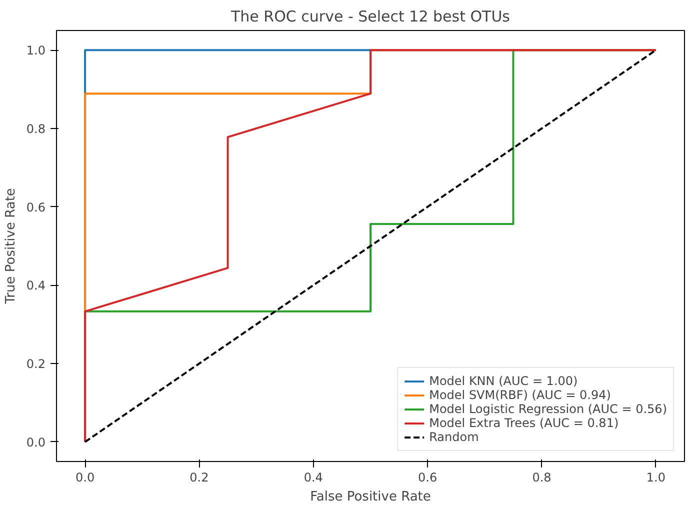 This screenshot has height=507, width=689. What do you see at coordinates (36, 285) in the screenshot?
I see `y-tick-label: 0.4` at bounding box center [36, 285].